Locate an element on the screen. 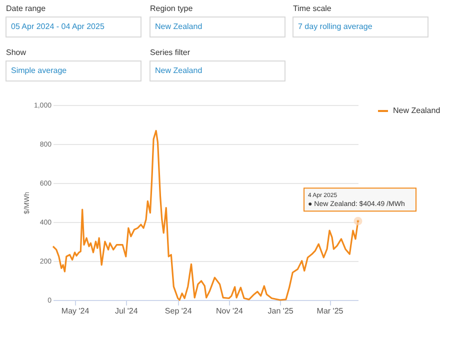 The image size is (452, 339). x-tick-label: Jul '24 is located at coordinates (126, 311).